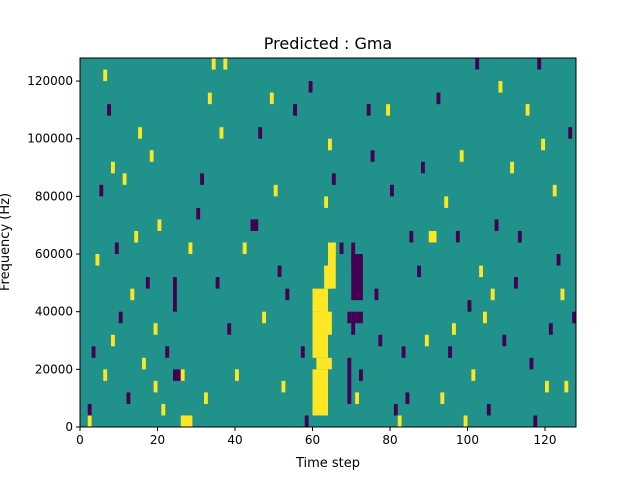  What do you see at coordinates (50, 139) in the screenshot?
I see `y-tick-label-5: 100000` at bounding box center [50, 139].